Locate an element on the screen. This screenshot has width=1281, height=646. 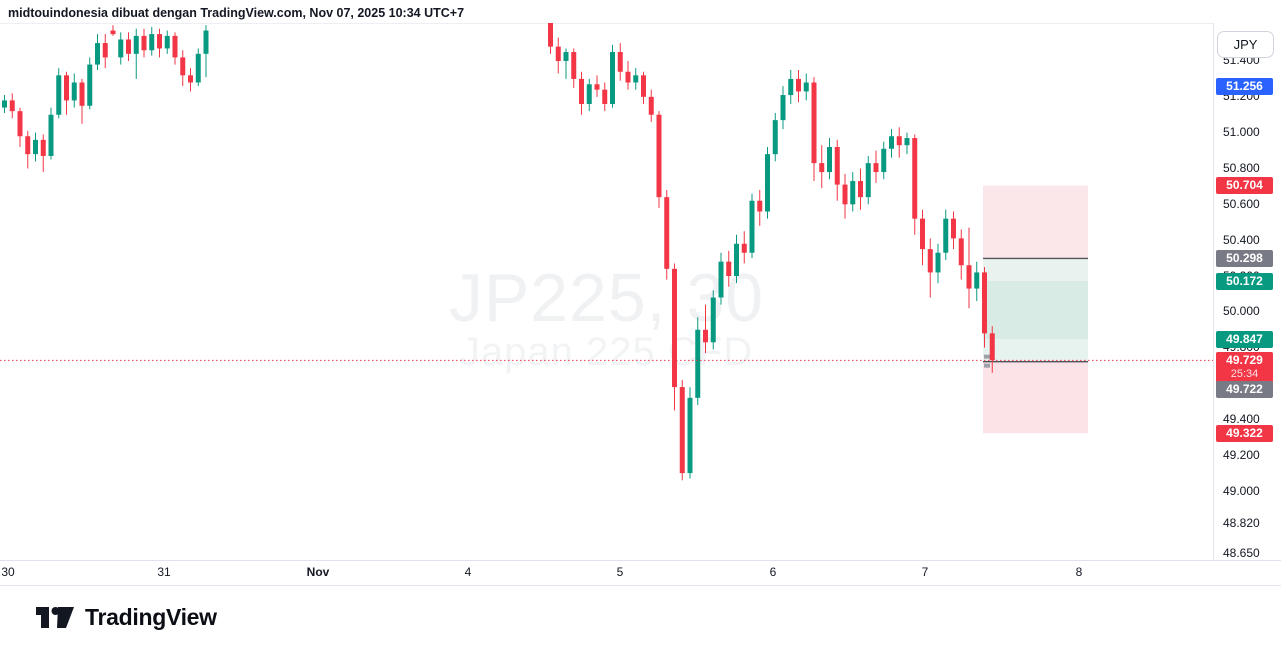
price-tick-label: 49.000 is located at coordinates (1241, 490).